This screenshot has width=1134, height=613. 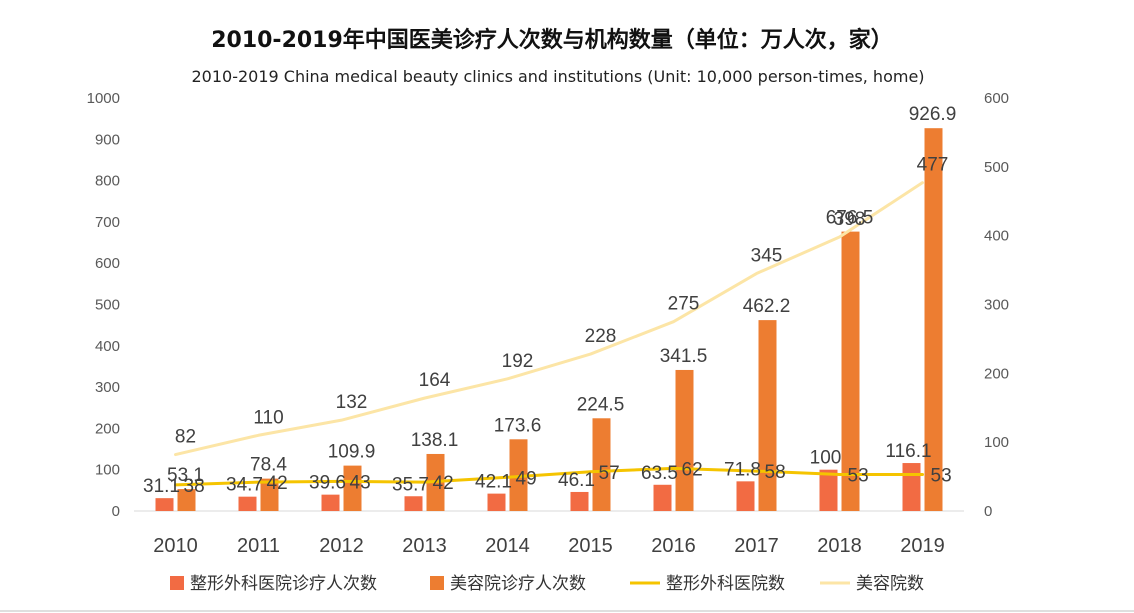 I want to click on legend-label: 美容院数, so click(x=890, y=584).